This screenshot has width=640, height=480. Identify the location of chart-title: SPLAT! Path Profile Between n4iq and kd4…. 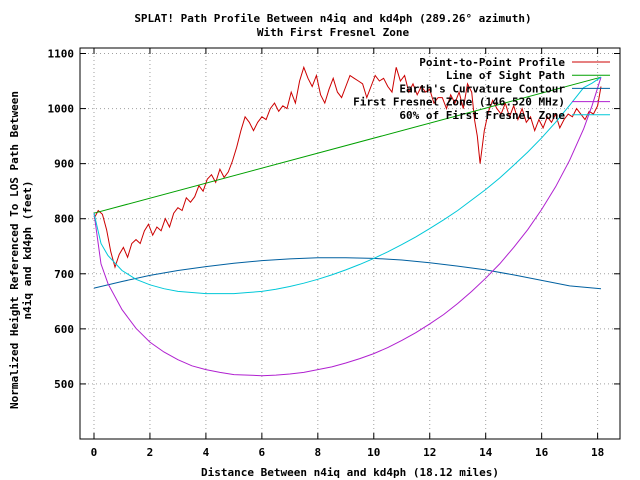
(332, 18).